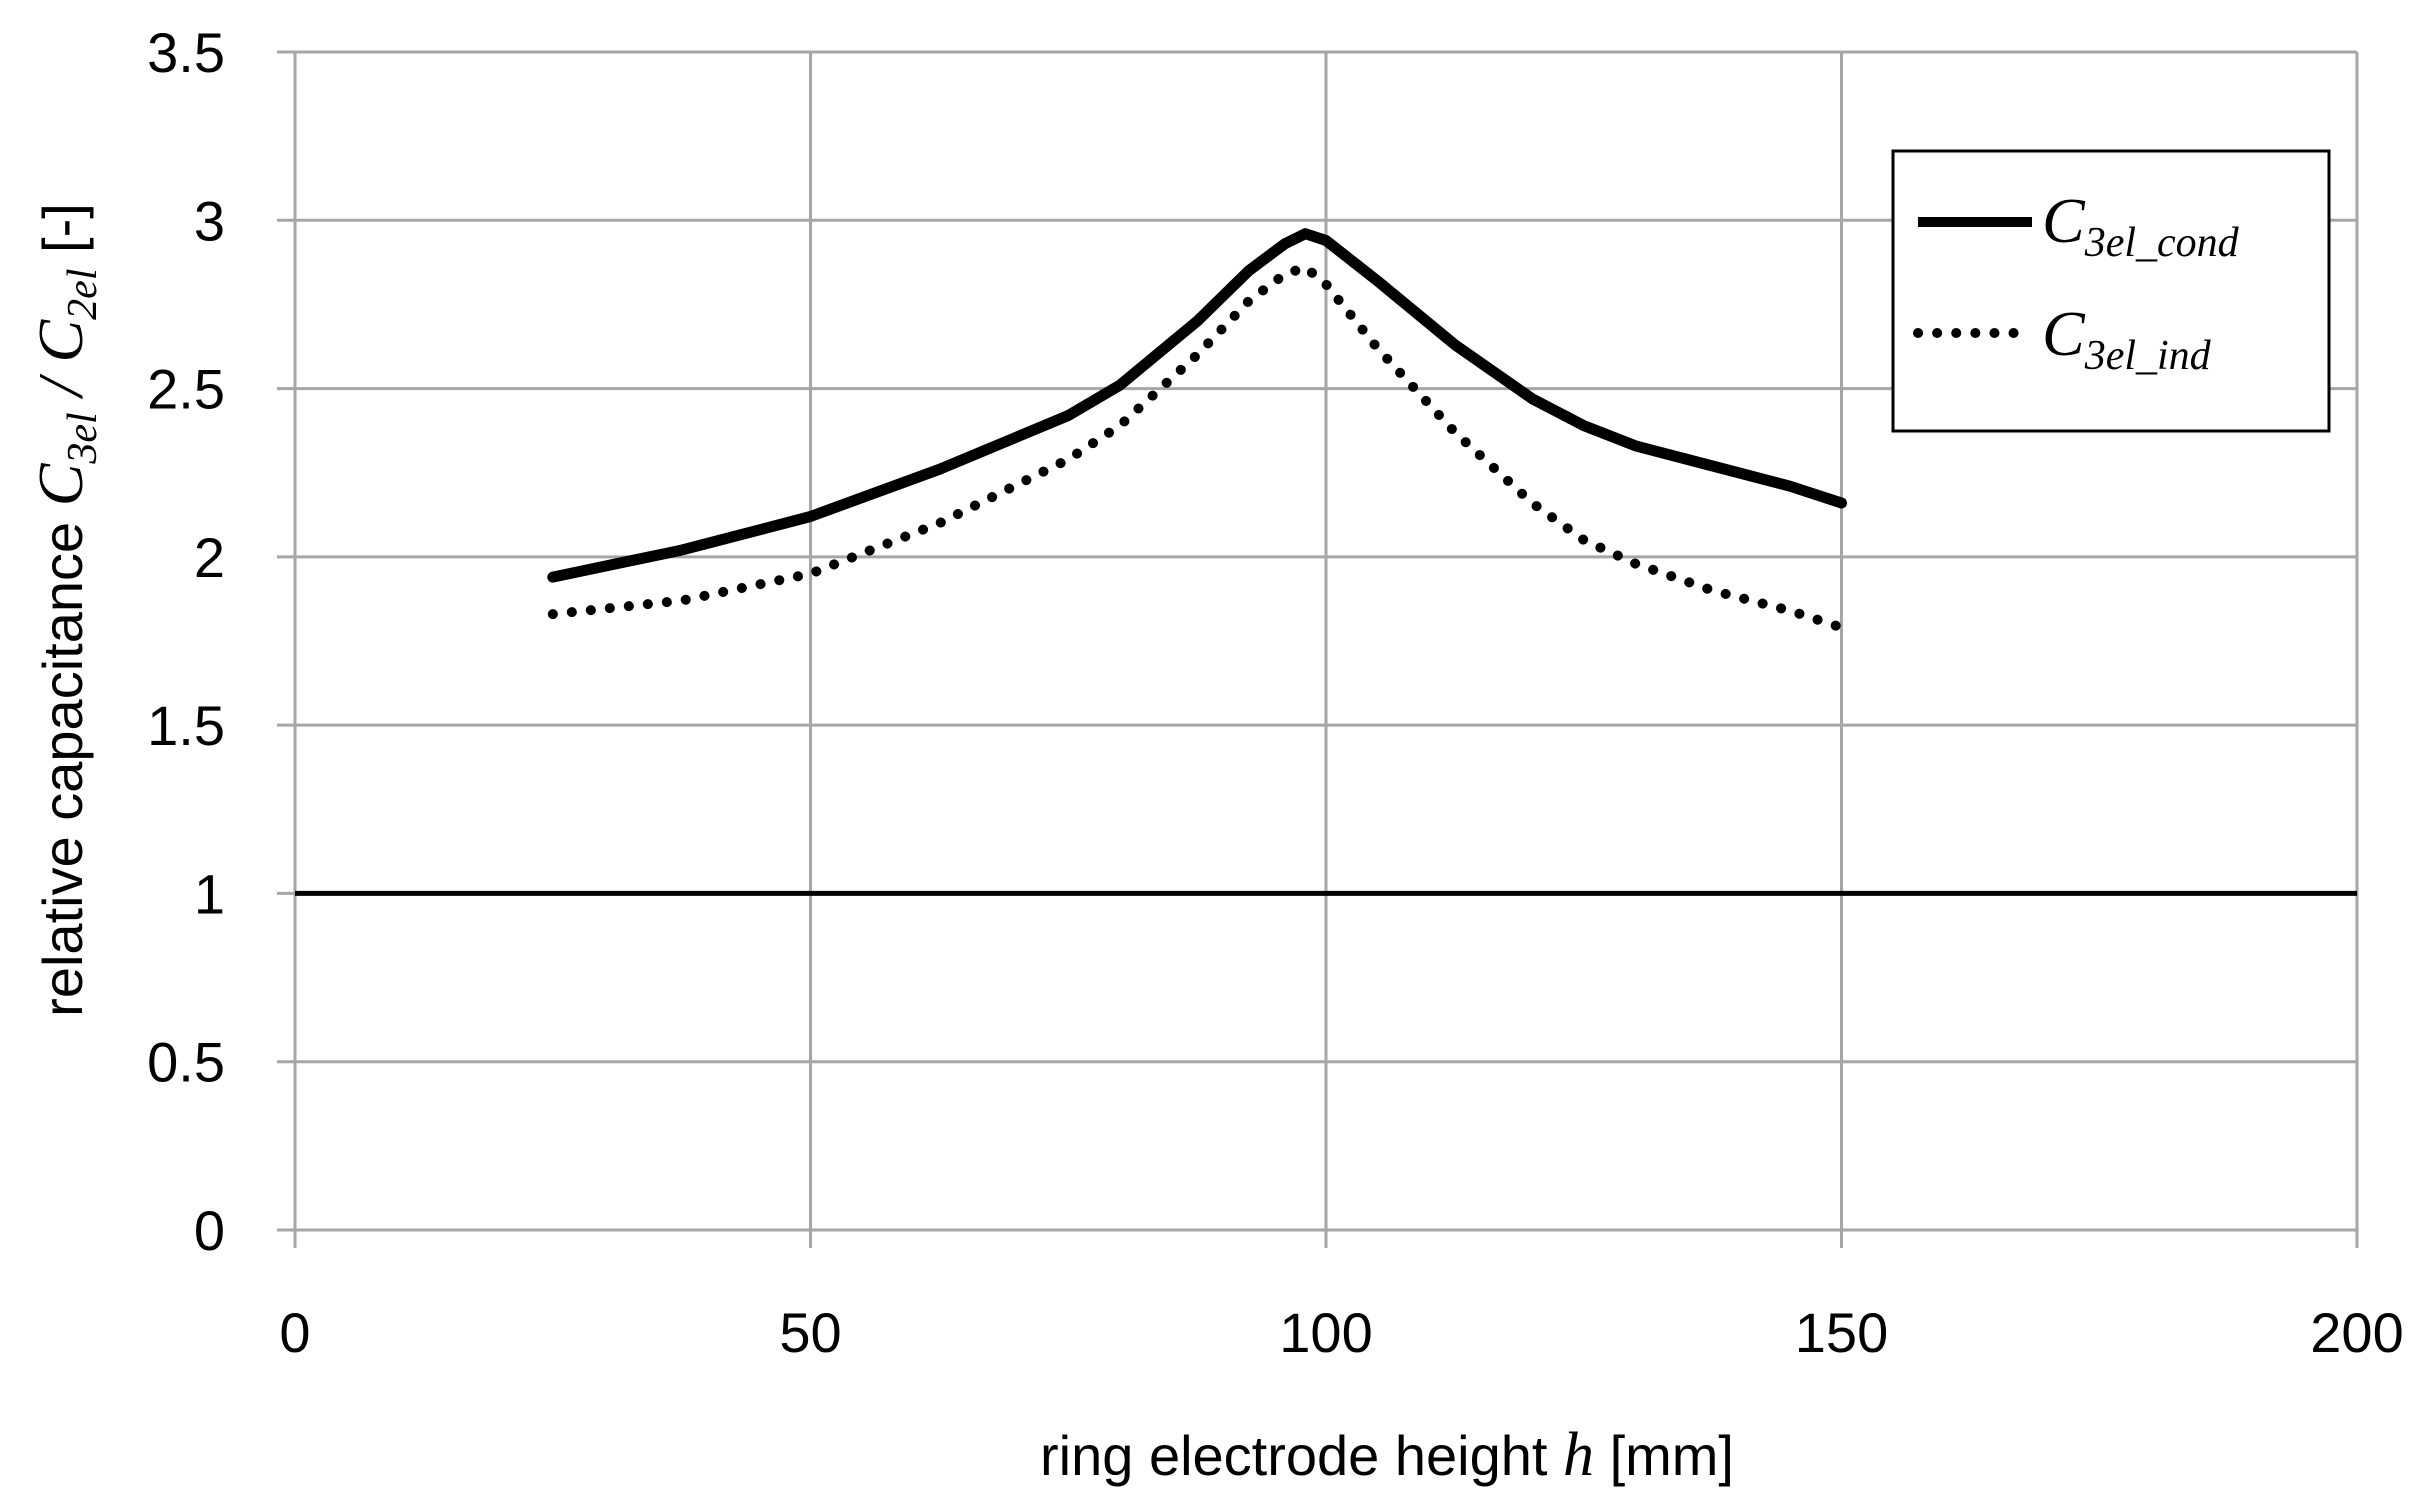 This screenshot has width=2430, height=1507. I want to click on x-tick-labels: 0 50 100 150 200, so click(1341, 1332).